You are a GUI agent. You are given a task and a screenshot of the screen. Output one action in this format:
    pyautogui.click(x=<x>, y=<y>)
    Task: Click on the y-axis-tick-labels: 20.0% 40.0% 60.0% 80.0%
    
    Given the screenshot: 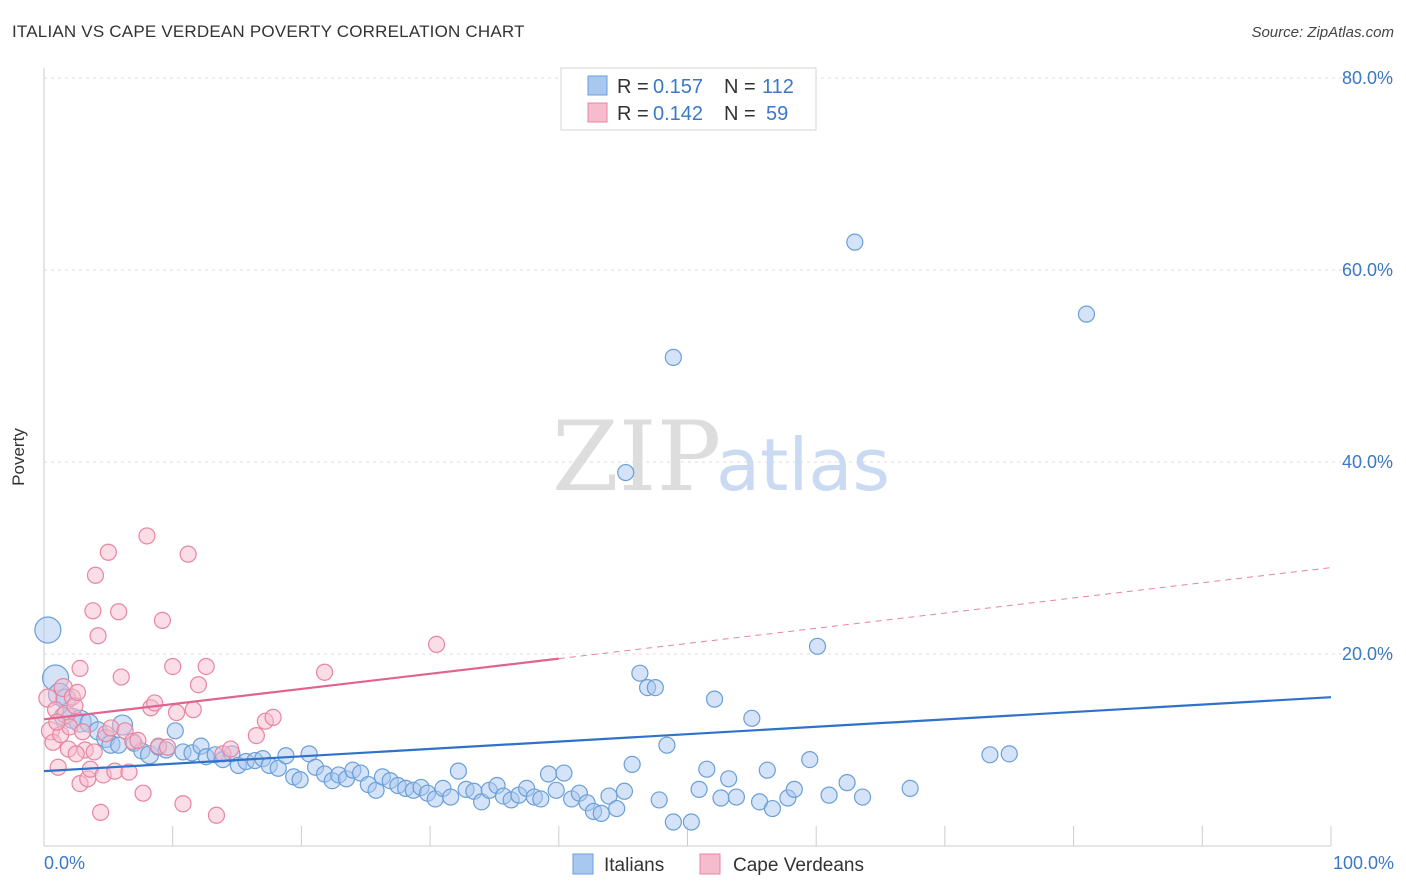 What is the action you would take?
    pyautogui.click(x=1367, y=366)
    